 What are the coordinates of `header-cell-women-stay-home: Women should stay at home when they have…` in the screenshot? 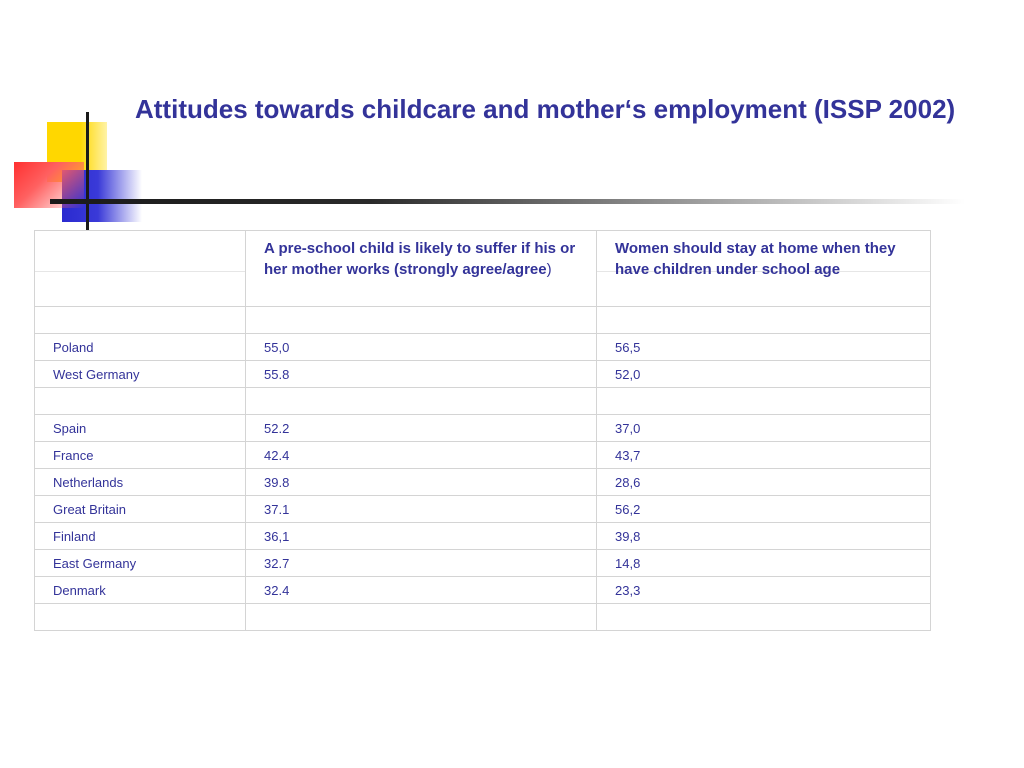 It's located at (763, 268).